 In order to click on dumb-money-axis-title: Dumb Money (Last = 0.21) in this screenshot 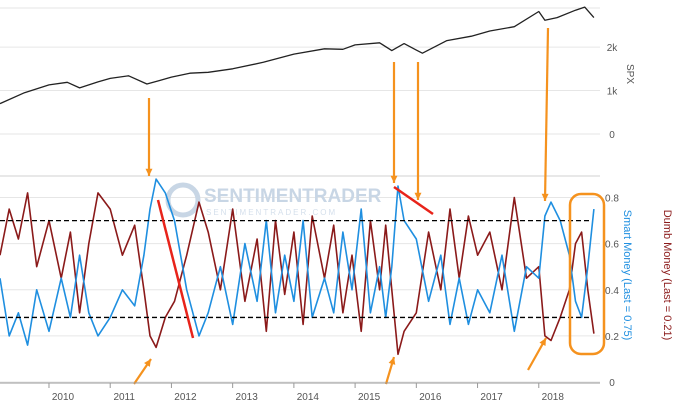, I will do `click(667, 275)`.